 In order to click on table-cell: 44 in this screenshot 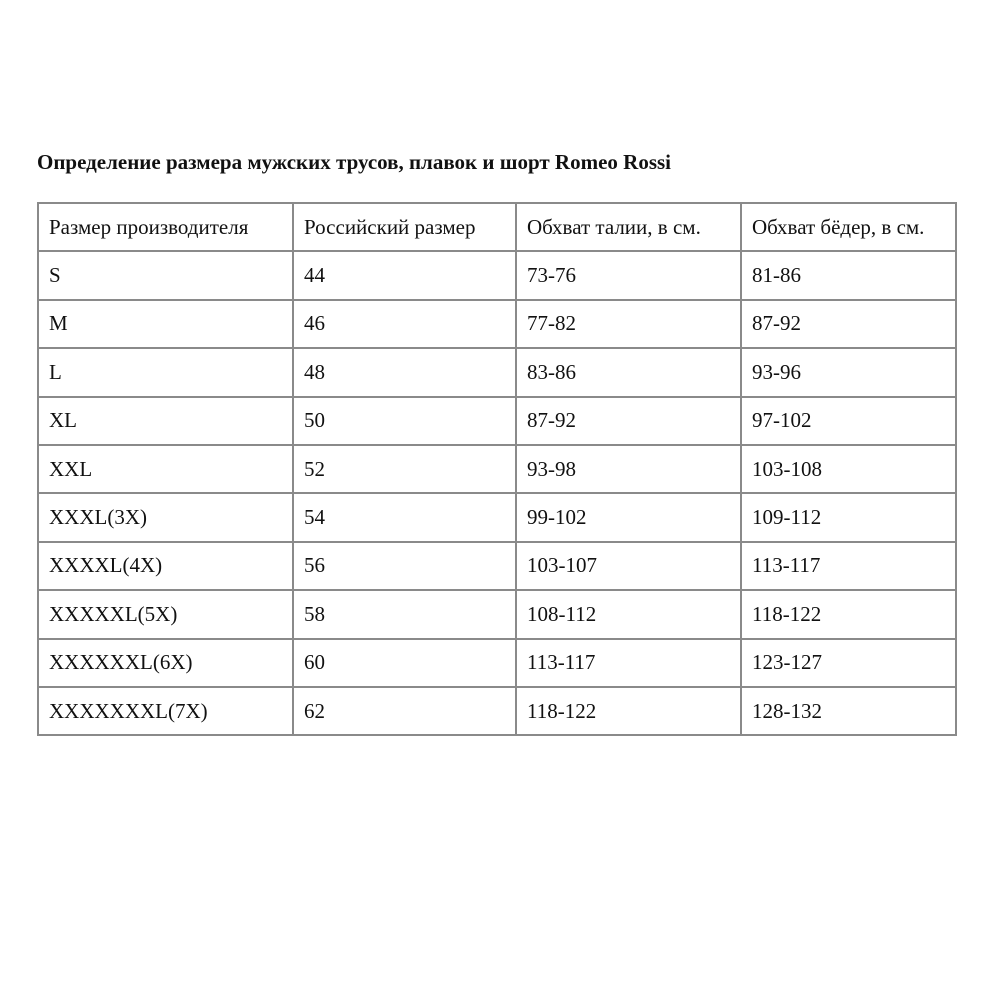, I will do `click(404, 275)`.